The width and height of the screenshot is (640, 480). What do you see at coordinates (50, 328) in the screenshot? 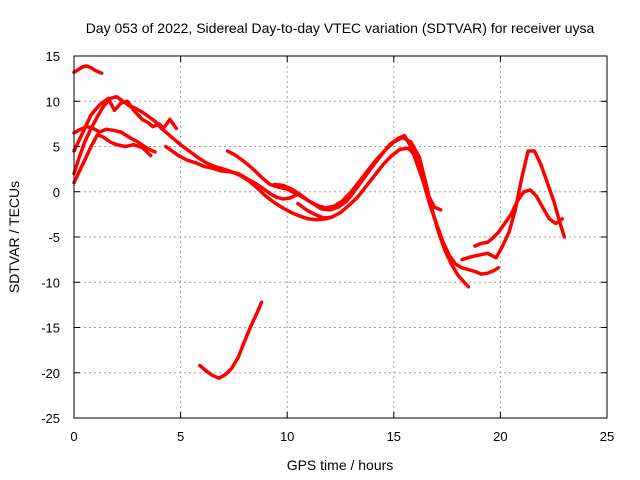
I see `y-tick-label: -15` at bounding box center [50, 328].